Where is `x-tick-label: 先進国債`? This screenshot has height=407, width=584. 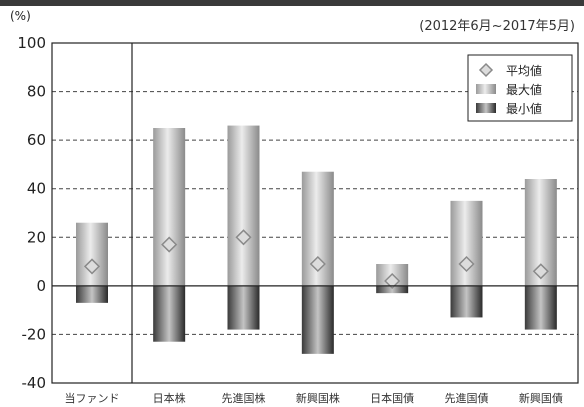 x-tick-label: 先進国債 is located at coordinates (467, 398).